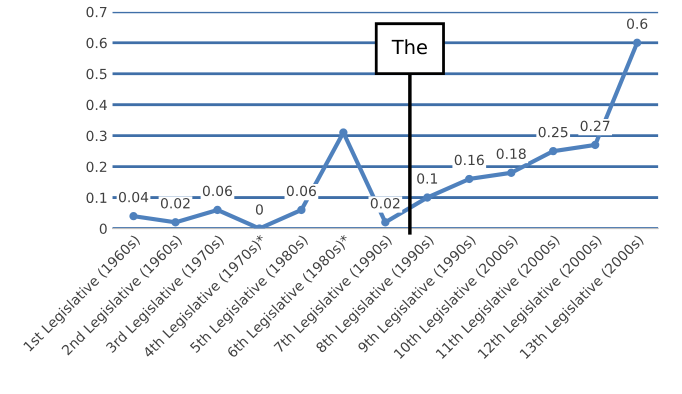 This screenshot has height=394, width=682. Describe the element at coordinates (96, 167) in the screenshot. I see `y-tick-label: 0.2` at that location.